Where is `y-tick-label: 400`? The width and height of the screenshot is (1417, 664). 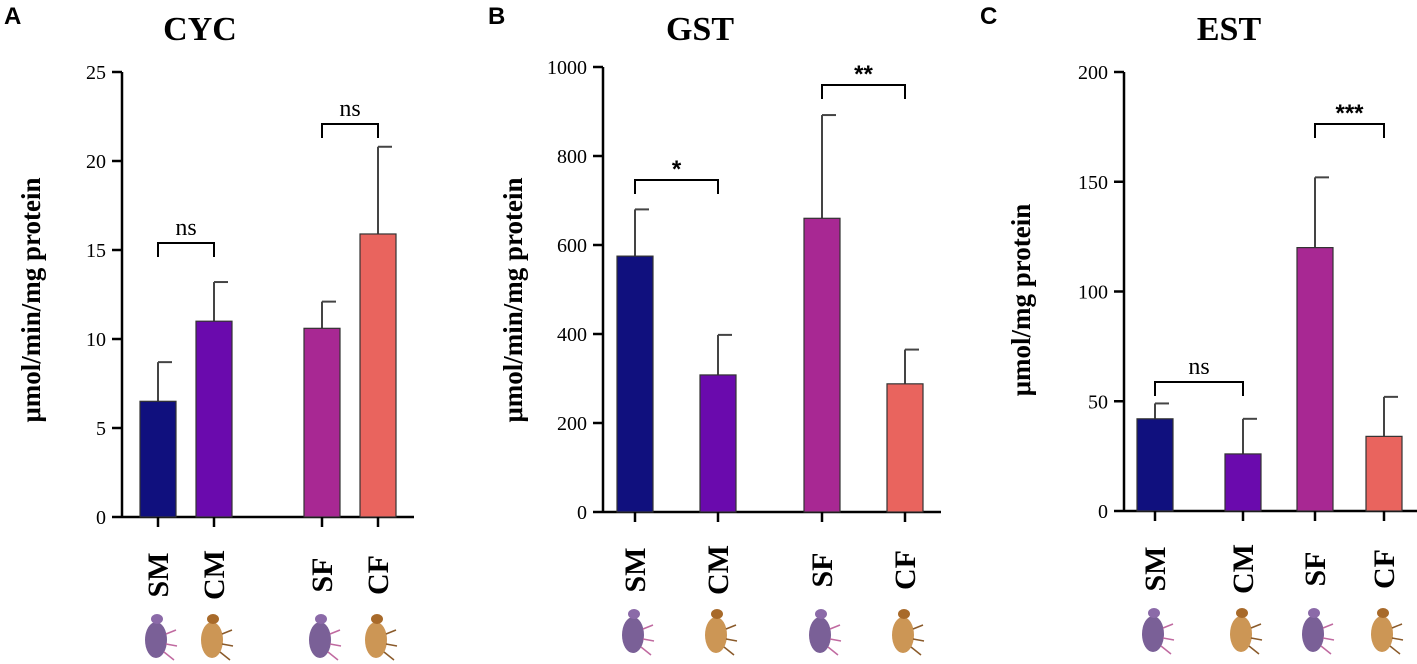 y-tick-label: 400 is located at coordinates (572, 335).